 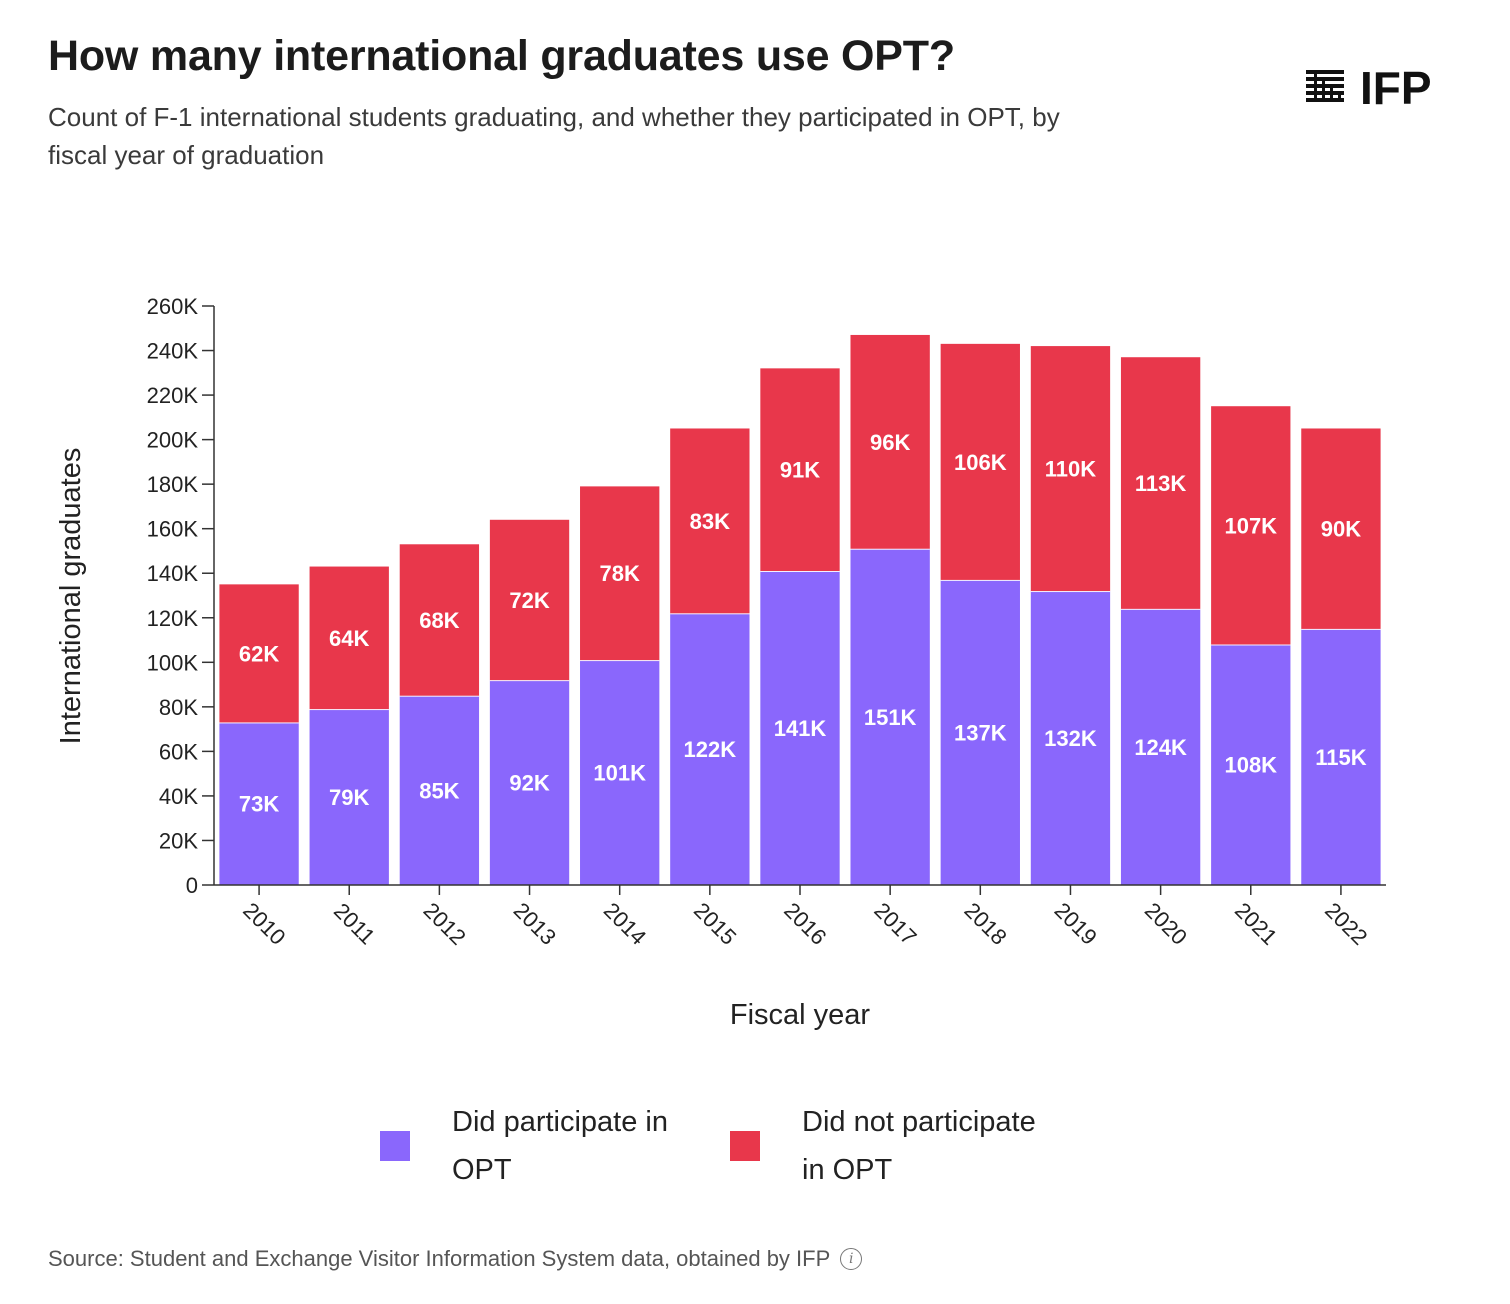 I want to click on bar-label-not-participated-2016: 91K, so click(x=800, y=470).